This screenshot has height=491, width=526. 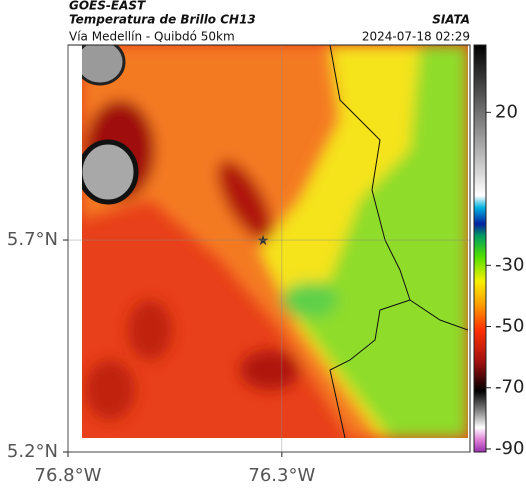 What do you see at coordinates (32, 451) in the screenshot?
I see `y-tick-label: 5.2°N` at bounding box center [32, 451].